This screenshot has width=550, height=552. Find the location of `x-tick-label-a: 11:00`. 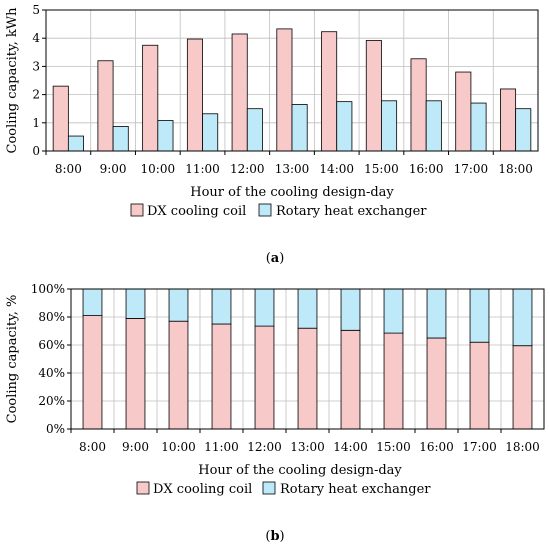

x-tick-label-a: 11:00 is located at coordinates (202, 169).